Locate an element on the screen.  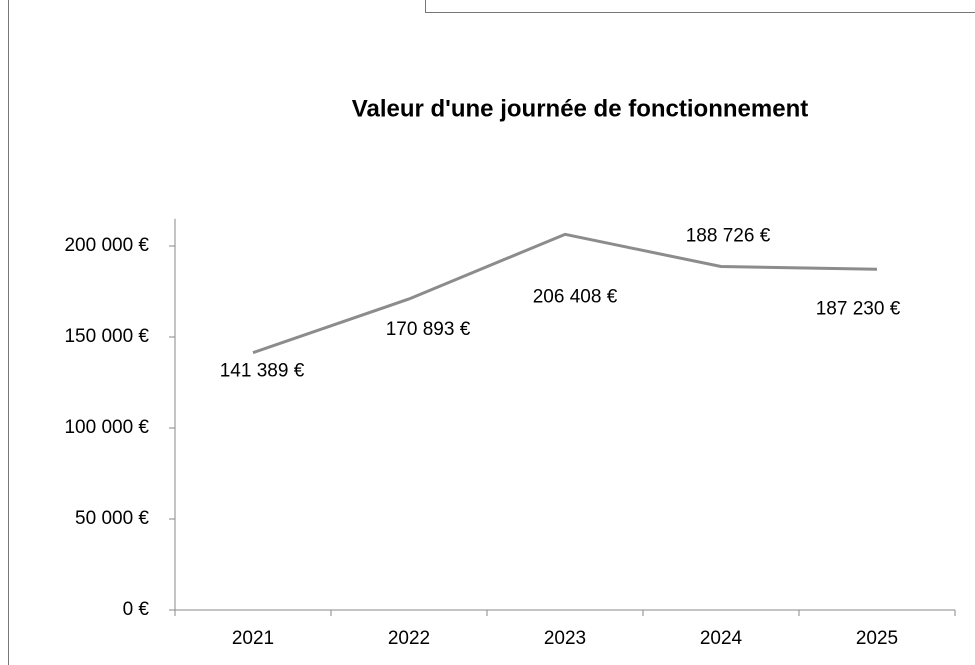
x-tick-label: 2023 is located at coordinates (565, 638).